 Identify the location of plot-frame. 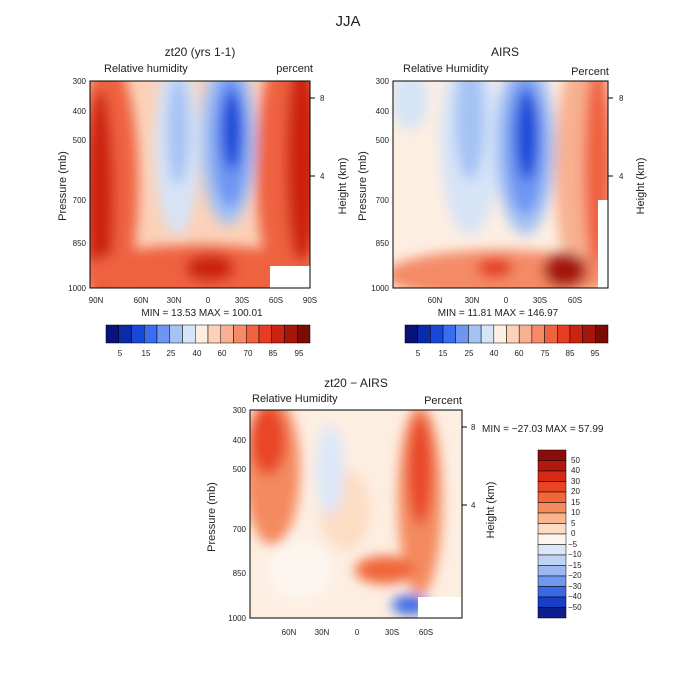
(500, 184).